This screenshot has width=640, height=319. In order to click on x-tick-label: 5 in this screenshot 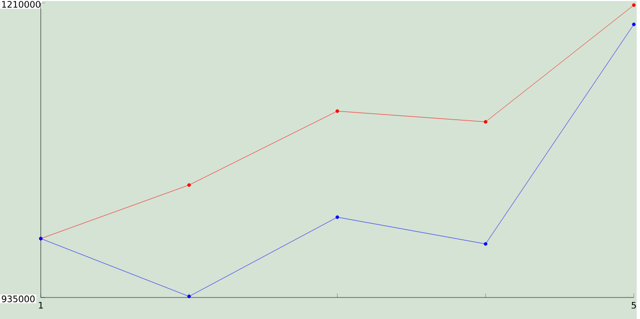, I will do `click(634, 305)`.